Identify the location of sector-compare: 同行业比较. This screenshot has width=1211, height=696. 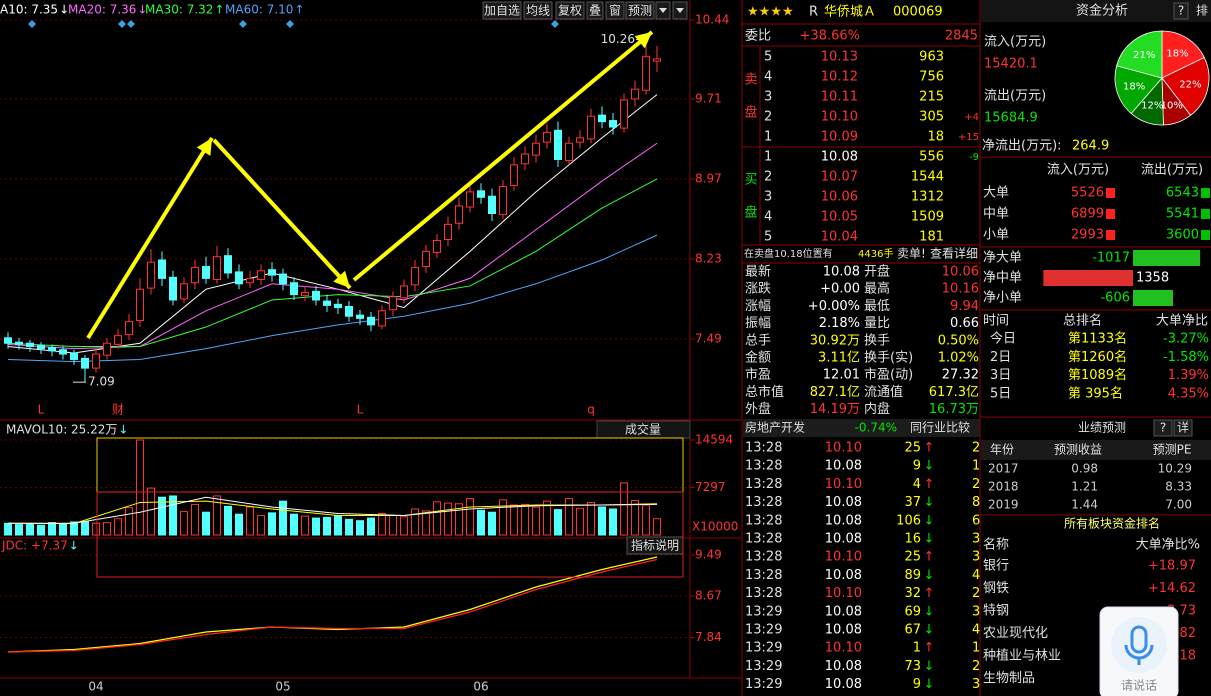
(940, 427).